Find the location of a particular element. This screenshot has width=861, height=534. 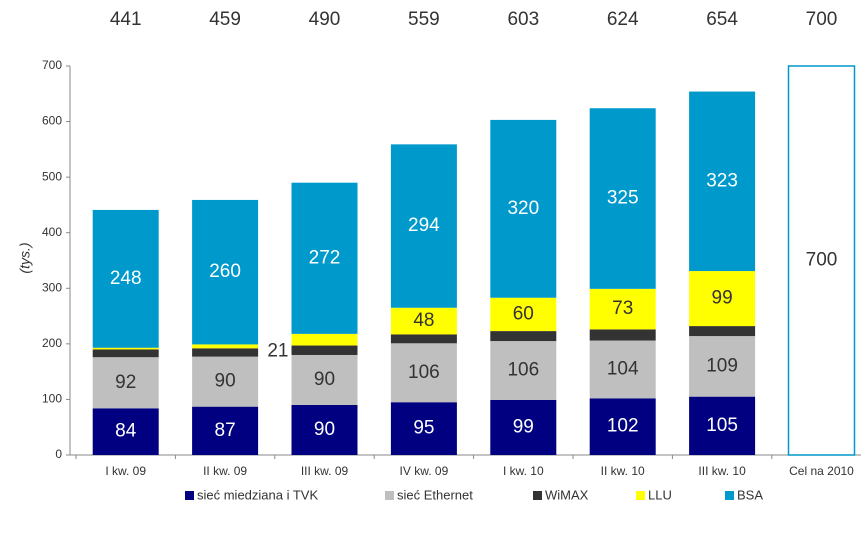

legend-label: sieć Ethernet is located at coordinates (435, 494).